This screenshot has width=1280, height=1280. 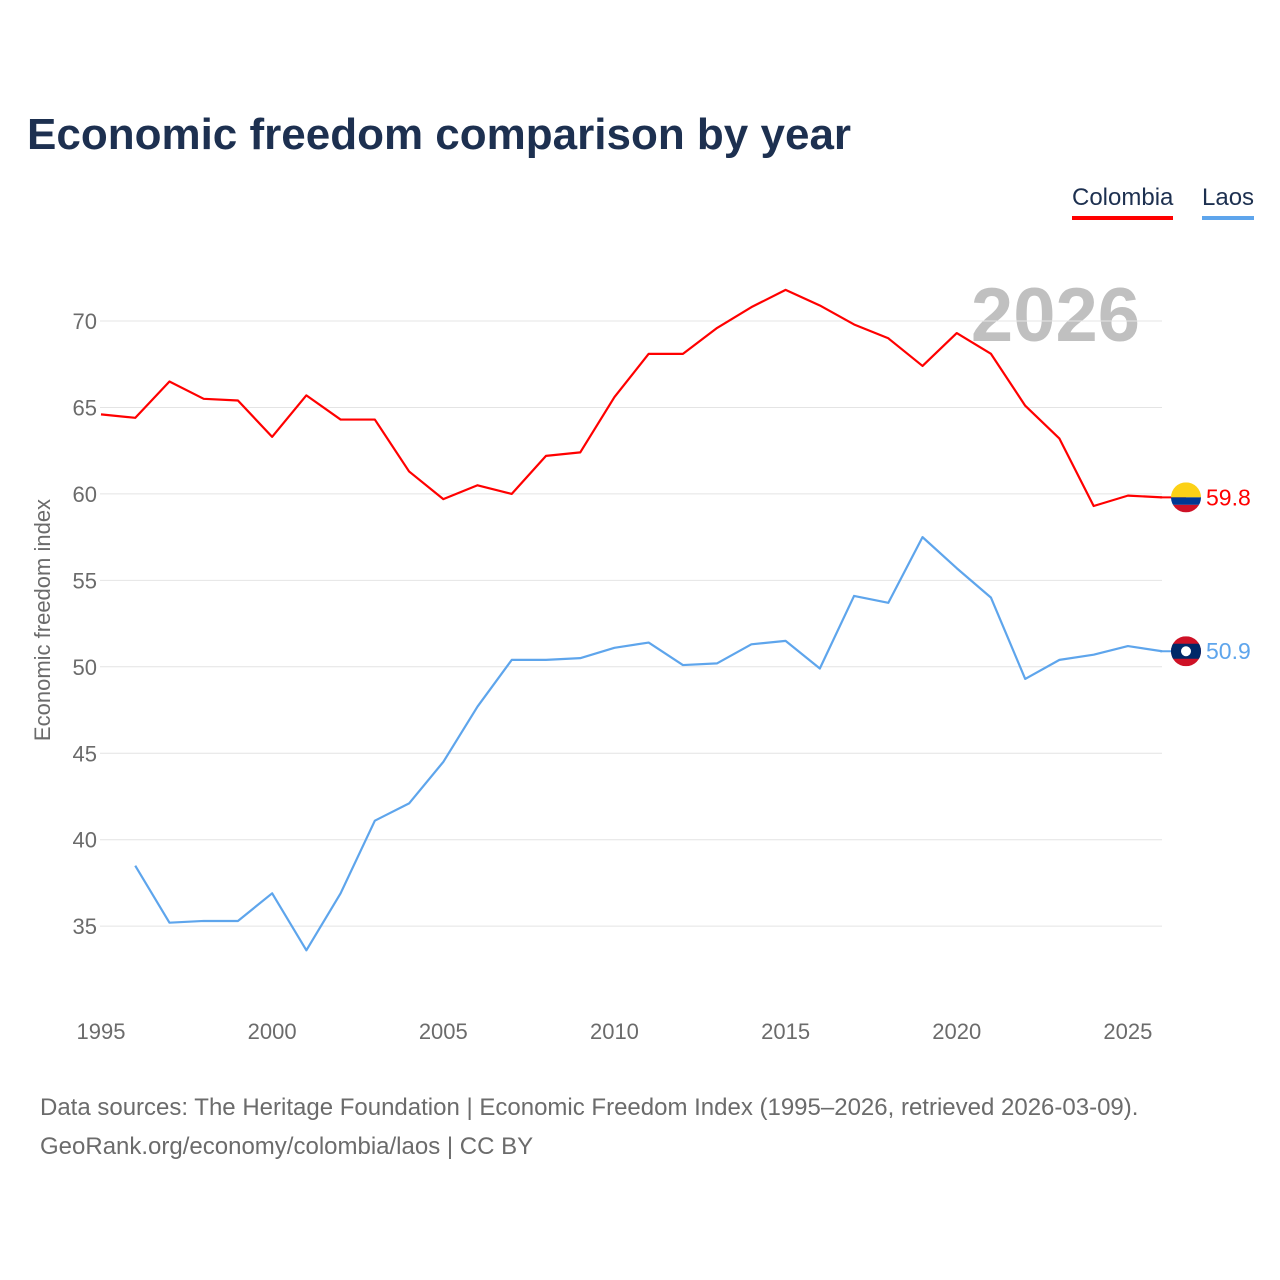 What do you see at coordinates (101, 1031) in the screenshot?
I see `x-tick-label: 1995` at bounding box center [101, 1031].